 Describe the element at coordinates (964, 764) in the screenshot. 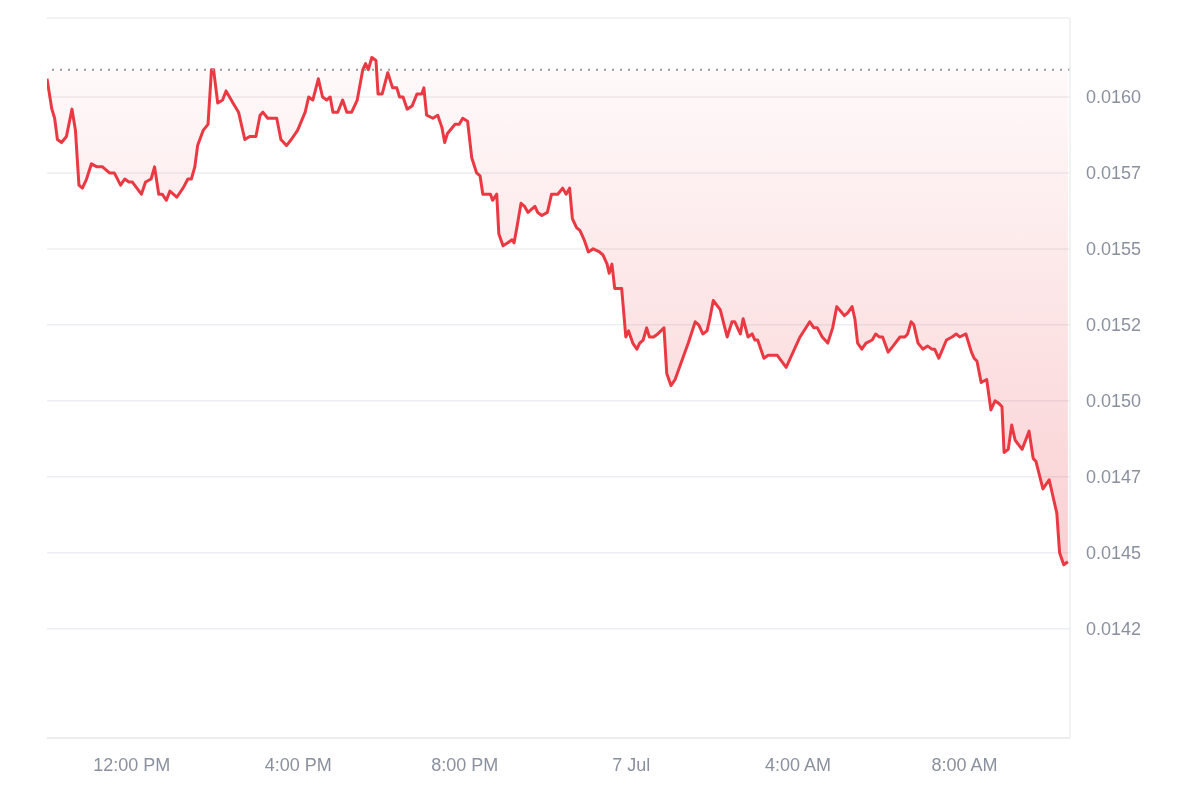

I see `x-tick-label: 8:00 AM` at that location.